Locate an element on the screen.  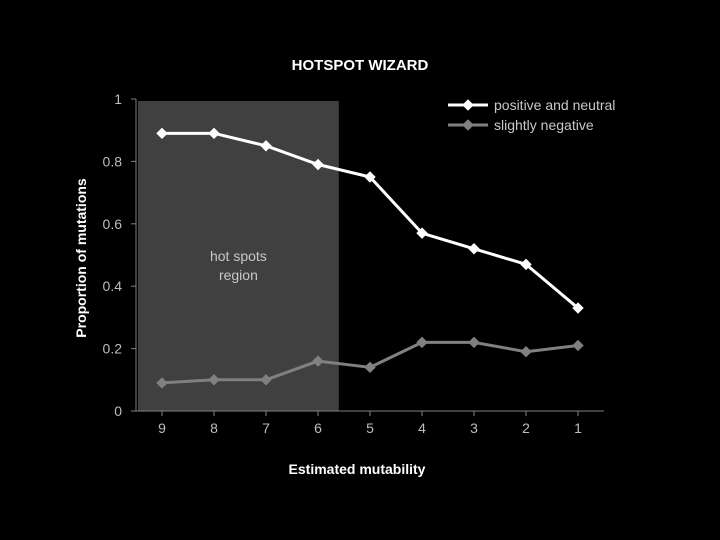
y-tick-label: 0 is located at coordinates (118, 411).